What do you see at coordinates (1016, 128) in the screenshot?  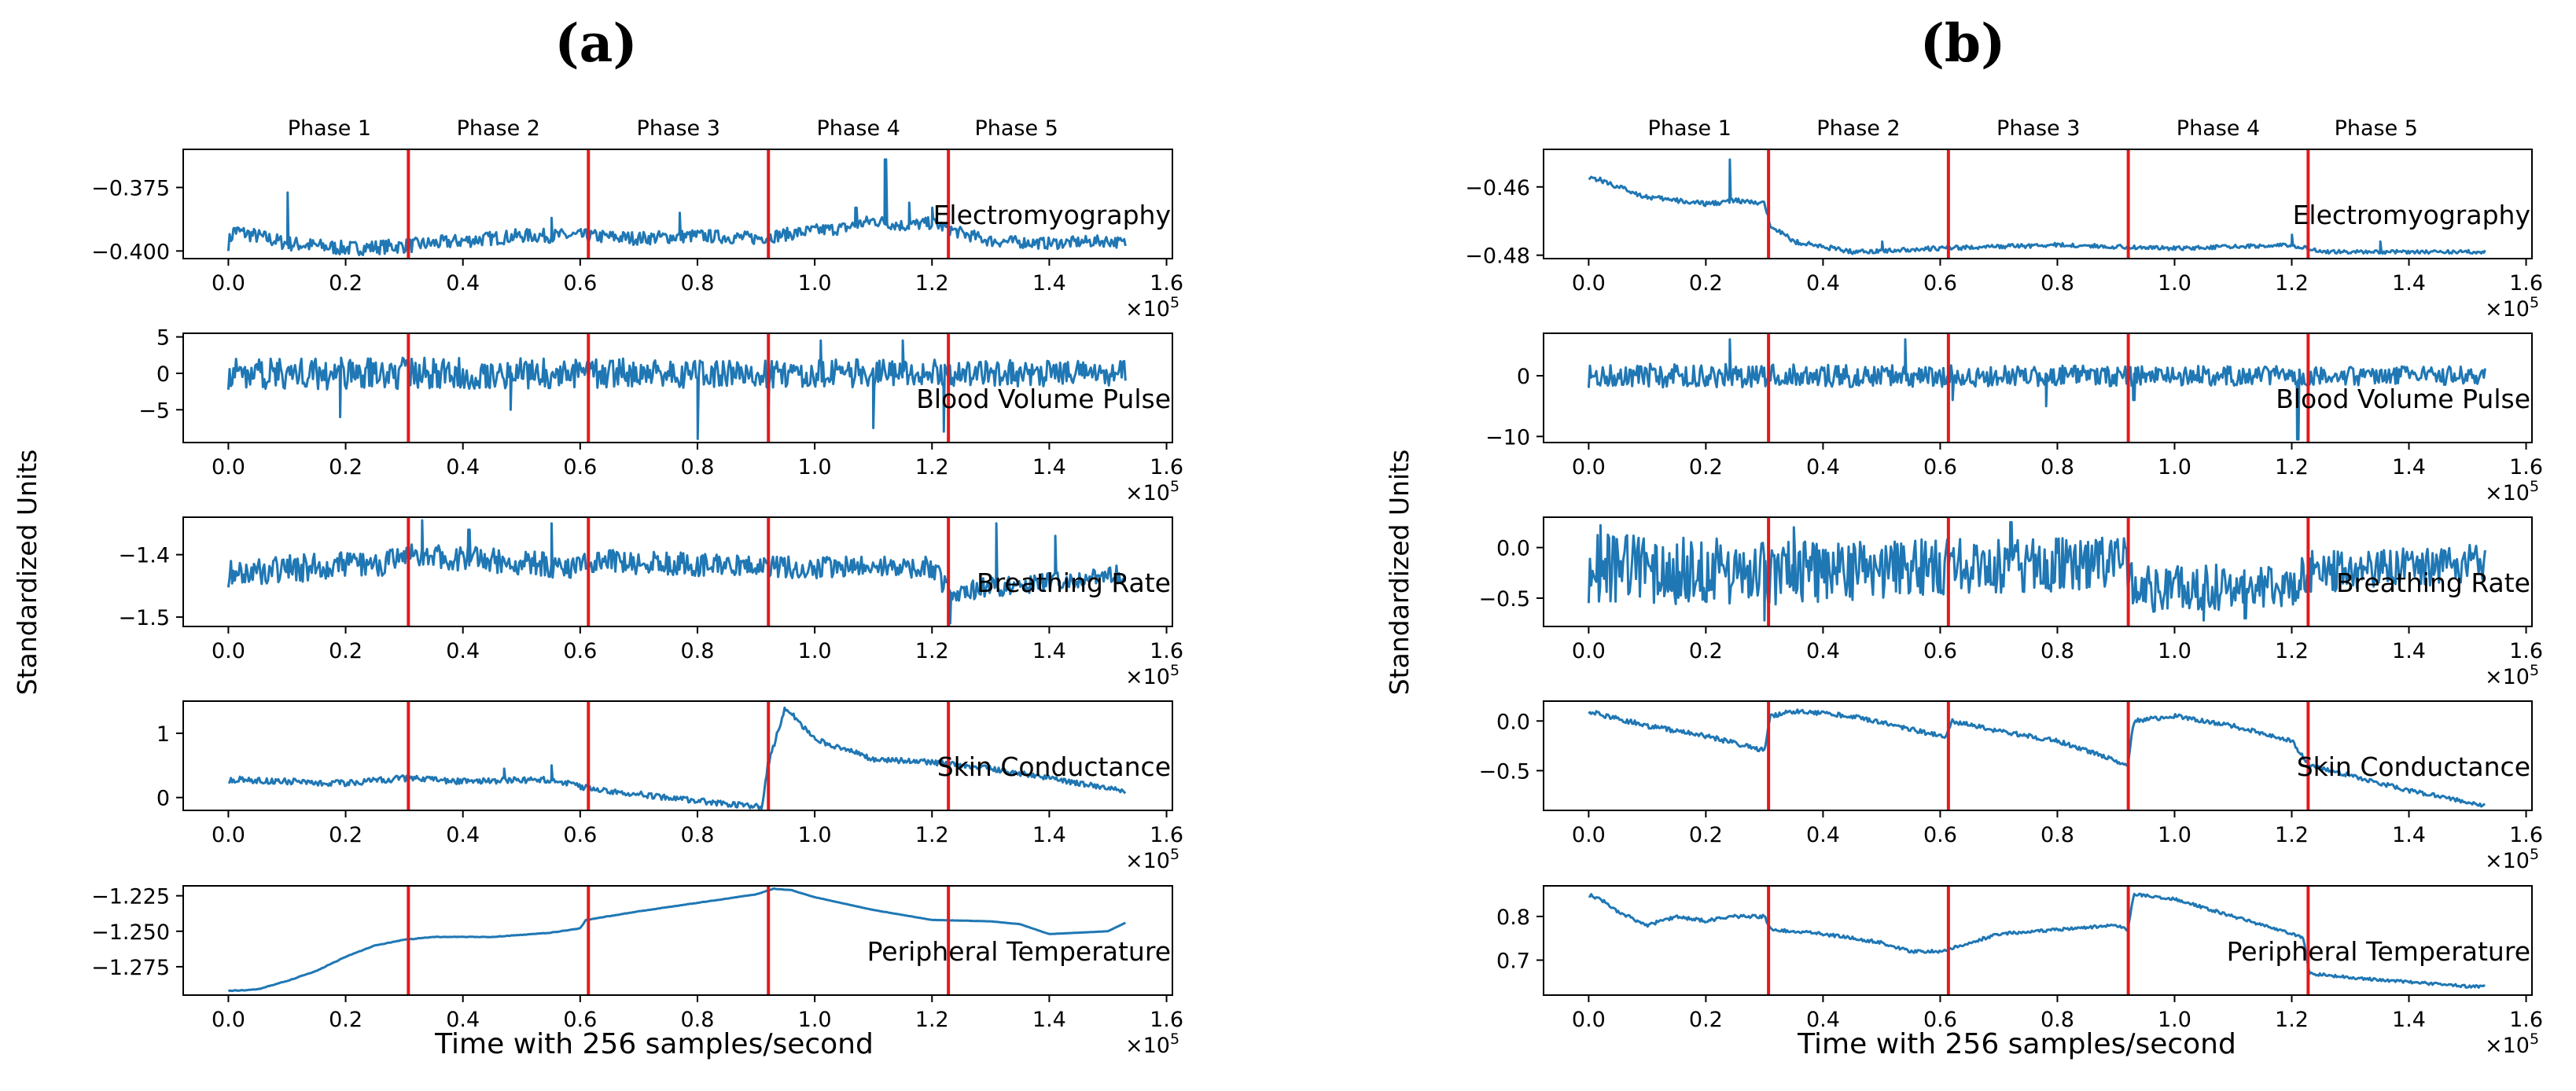 I see `phase-label: Phase 5` at bounding box center [1016, 128].